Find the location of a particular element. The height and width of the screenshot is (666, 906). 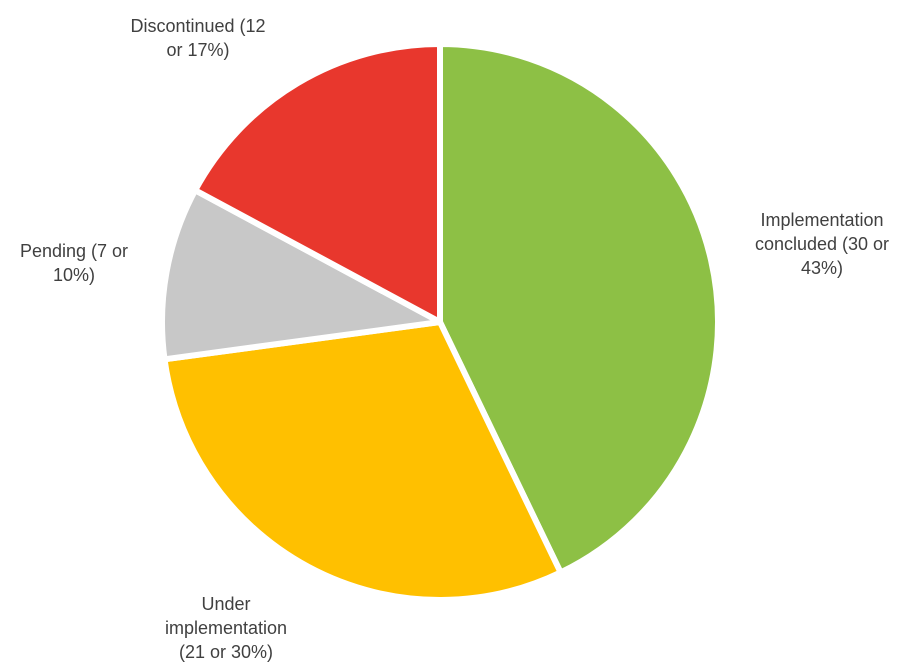

slice-label-line: concluded (30 or is located at coordinates (822, 244).